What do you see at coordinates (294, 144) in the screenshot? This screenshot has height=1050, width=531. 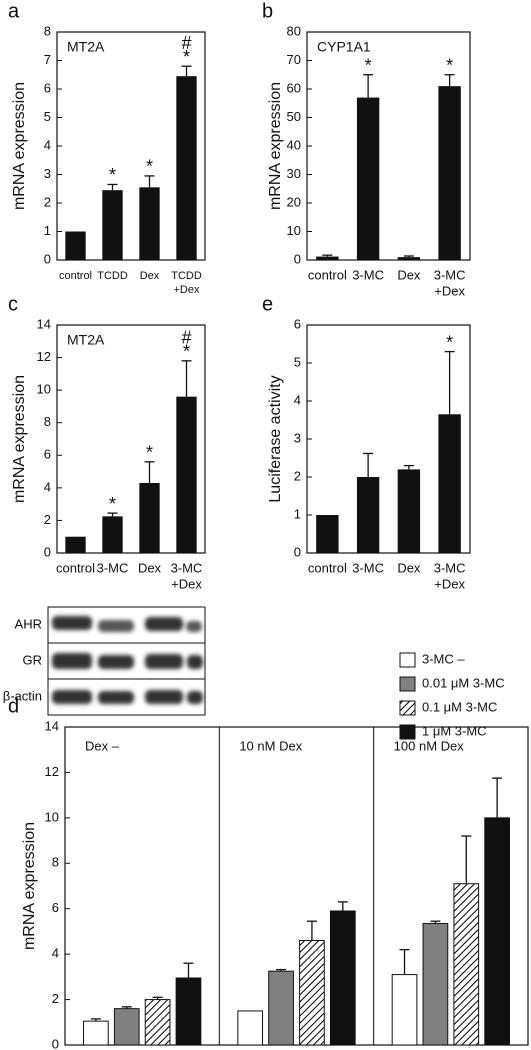 I see `y-tick-label: 40` at bounding box center [294, 144].